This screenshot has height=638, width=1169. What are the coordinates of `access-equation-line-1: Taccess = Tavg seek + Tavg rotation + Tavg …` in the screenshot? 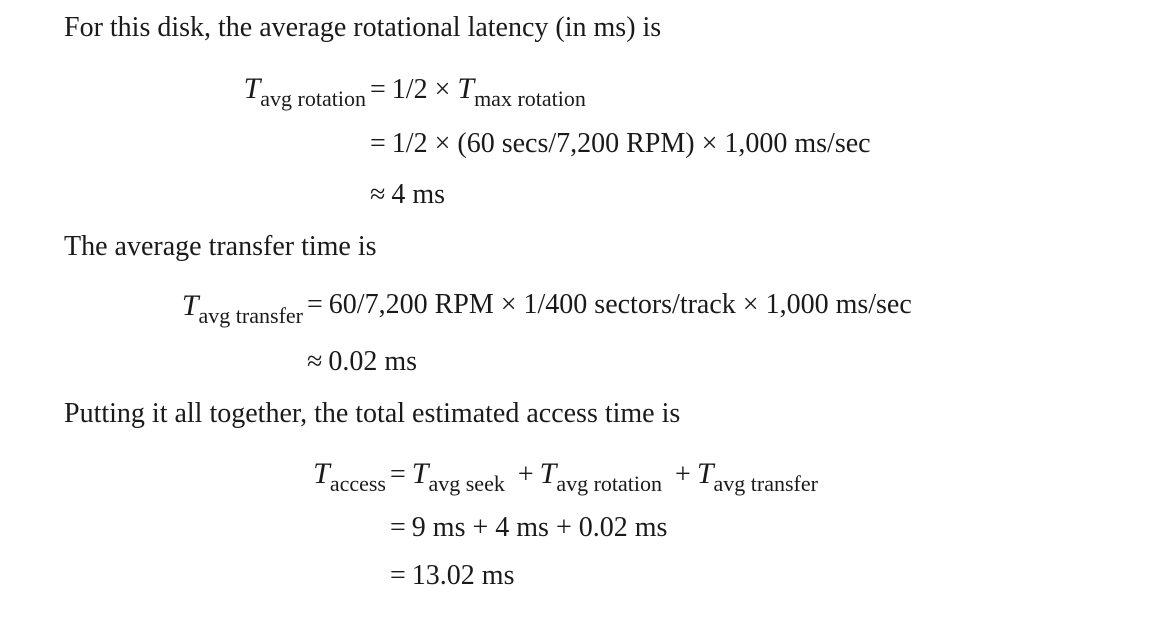 It's located at (584, 479).